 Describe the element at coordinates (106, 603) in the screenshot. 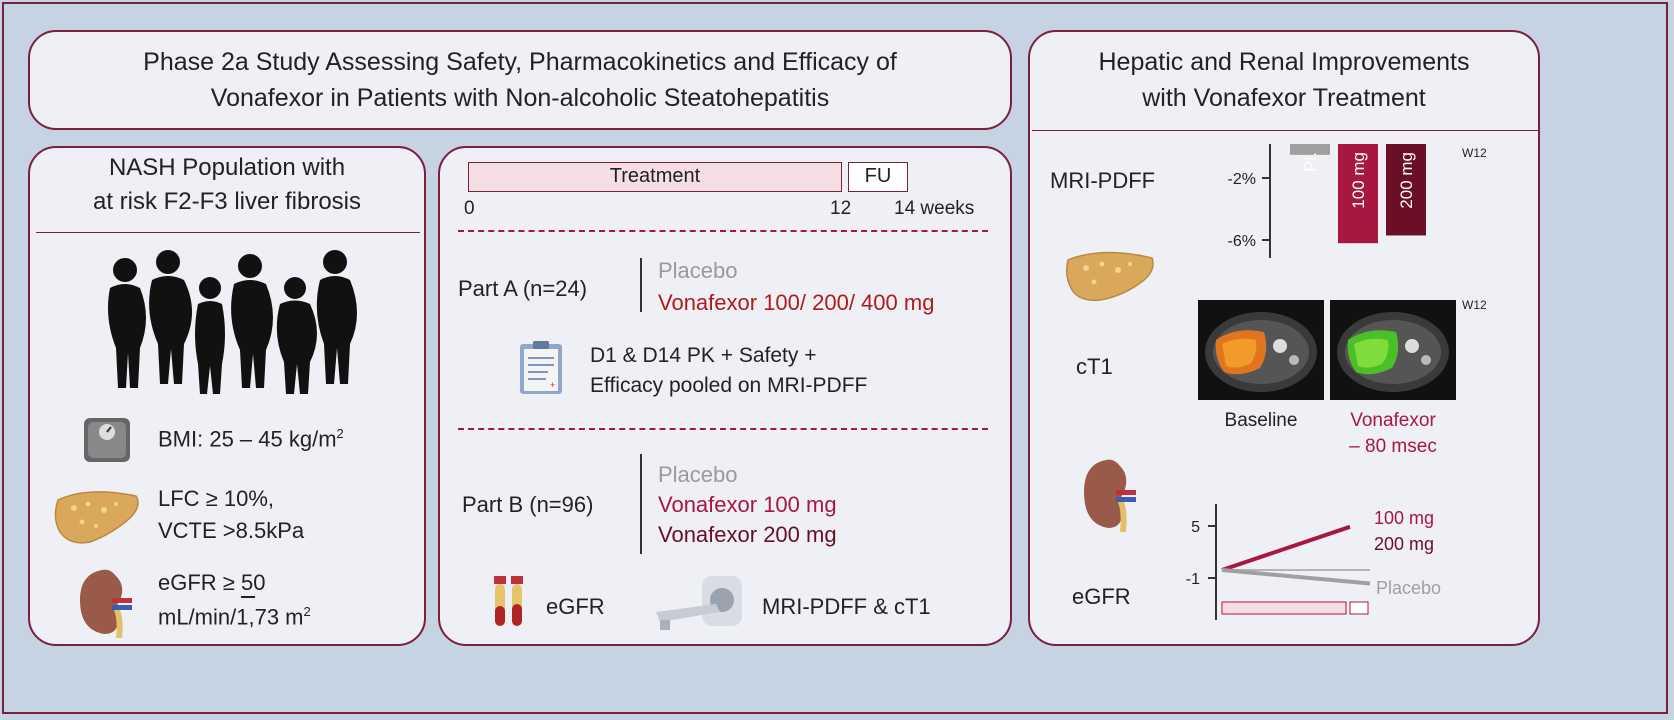

I see `kidney-icon` at that location.